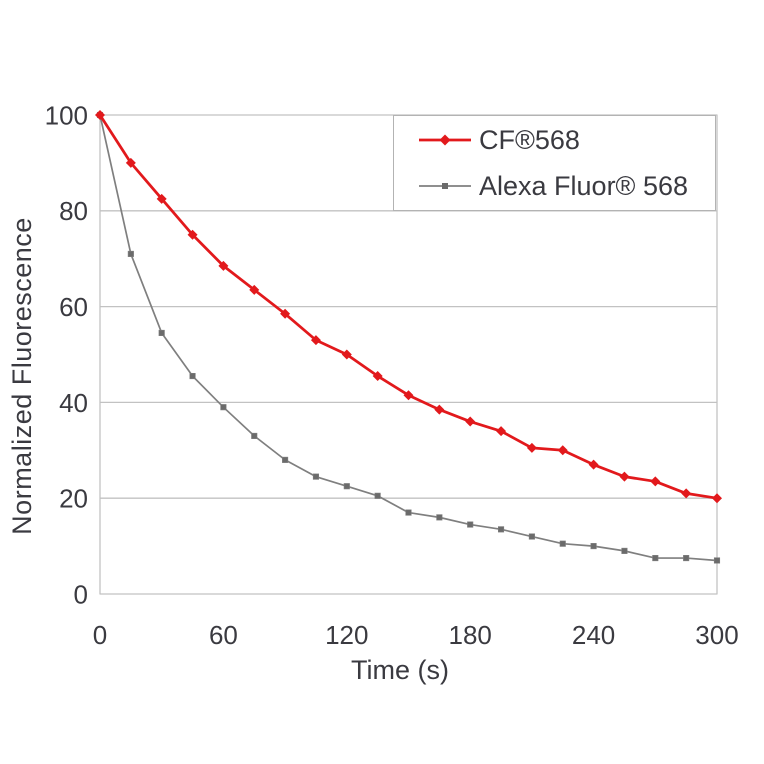 The width and height of the screenshot is (764, 764). What do you see at coordinates (73, 307) in the screenshot?
I see `y-tick-label: 60` at bounding box center [73, 307].